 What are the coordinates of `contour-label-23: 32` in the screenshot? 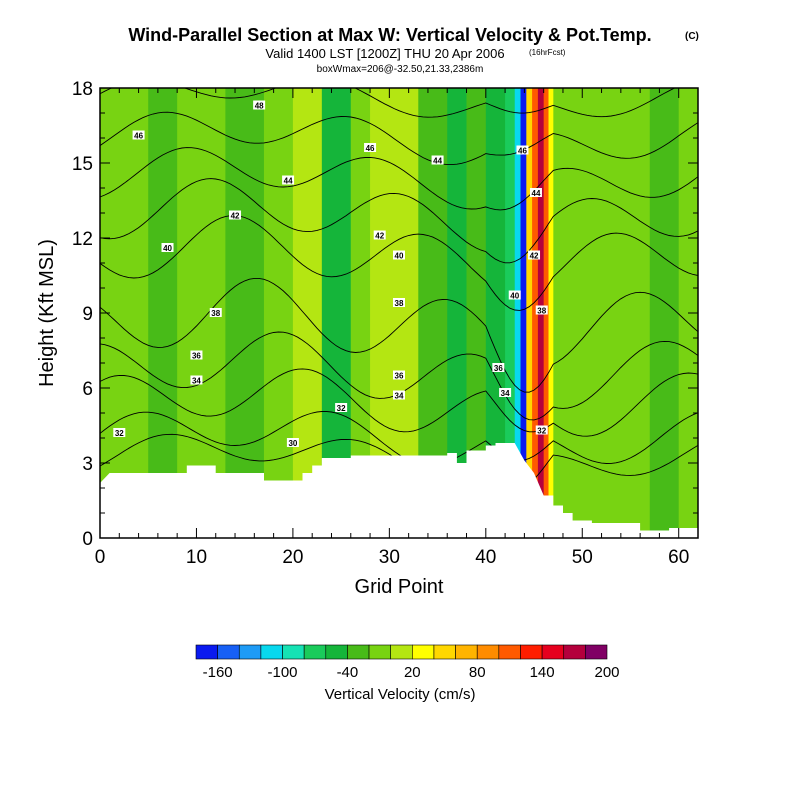 It's located at (541, 430).